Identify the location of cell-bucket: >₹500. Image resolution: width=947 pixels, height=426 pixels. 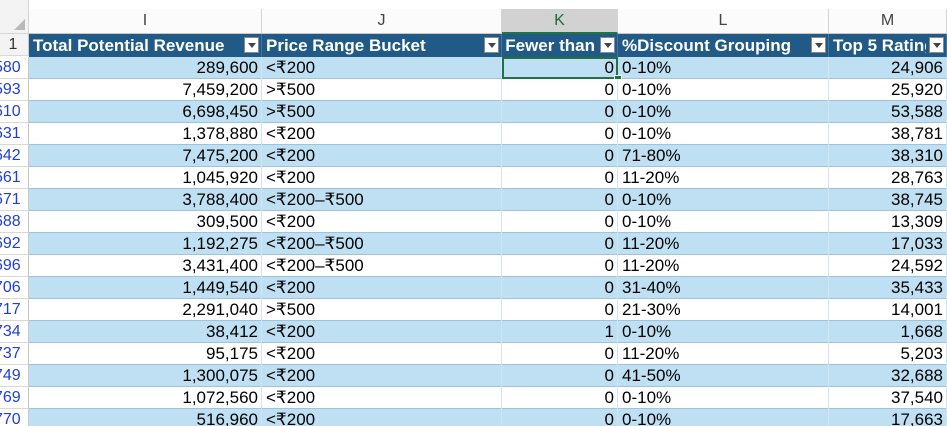
(382, 112).